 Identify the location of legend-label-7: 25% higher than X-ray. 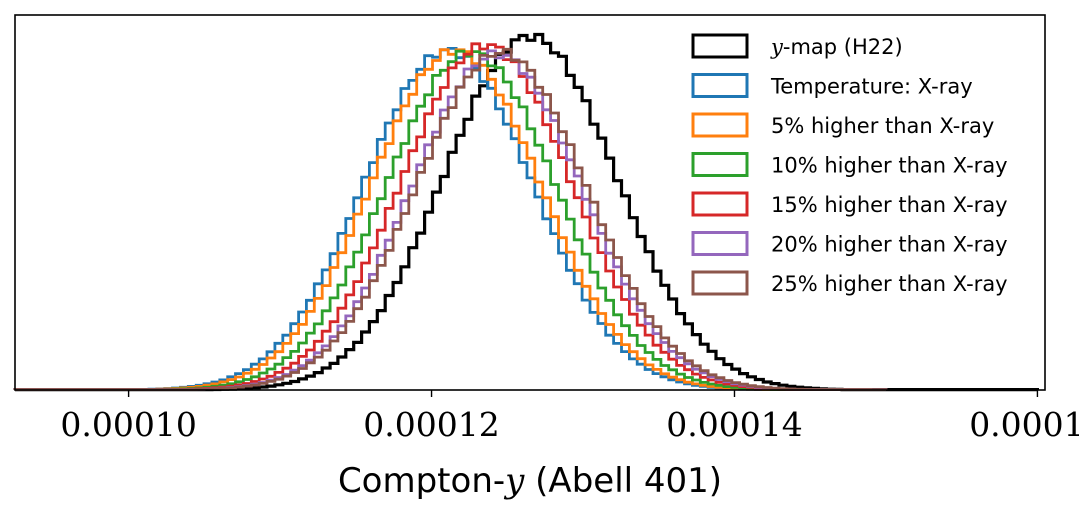
(889, 284).